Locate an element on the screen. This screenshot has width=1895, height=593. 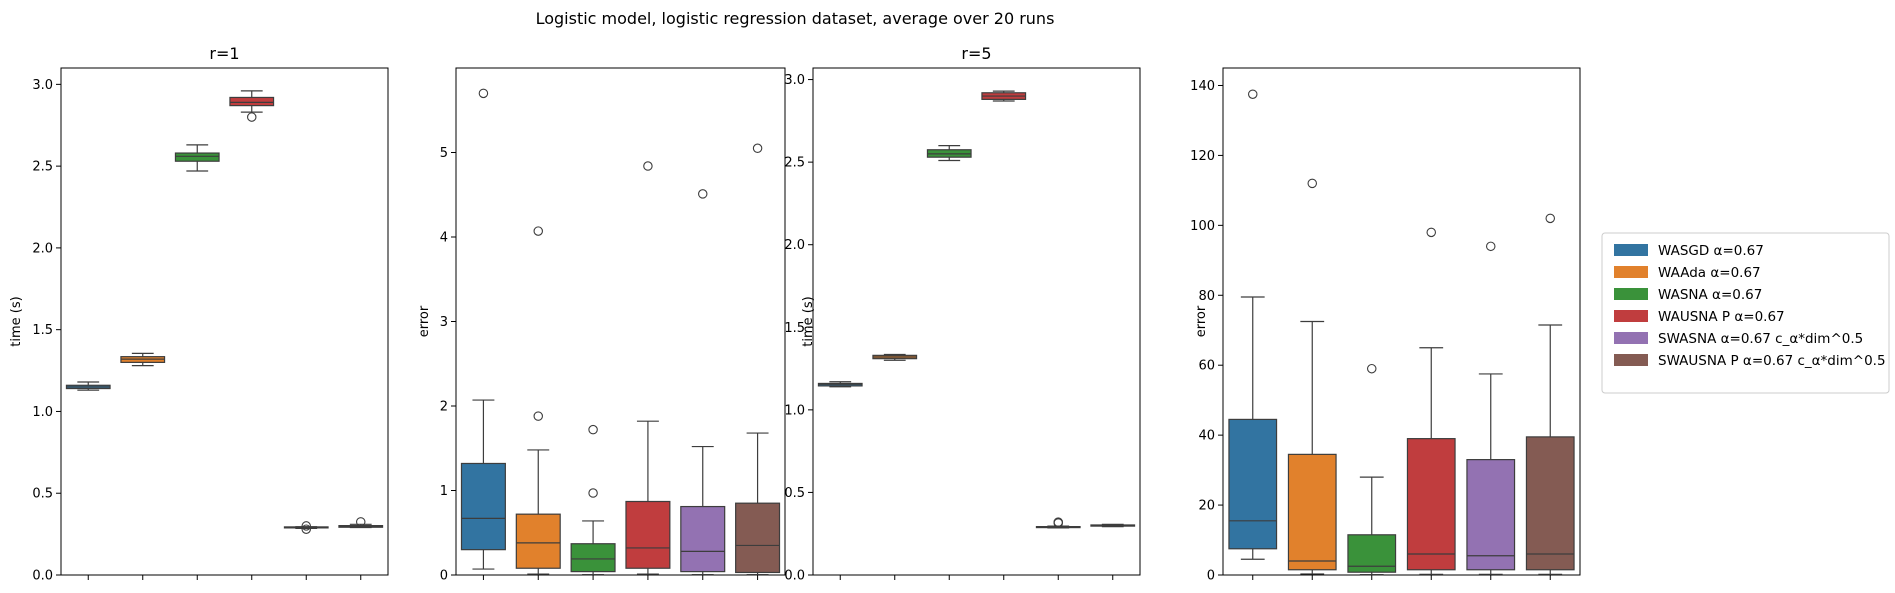
legend-frame is located at coordinates (1745, 313).